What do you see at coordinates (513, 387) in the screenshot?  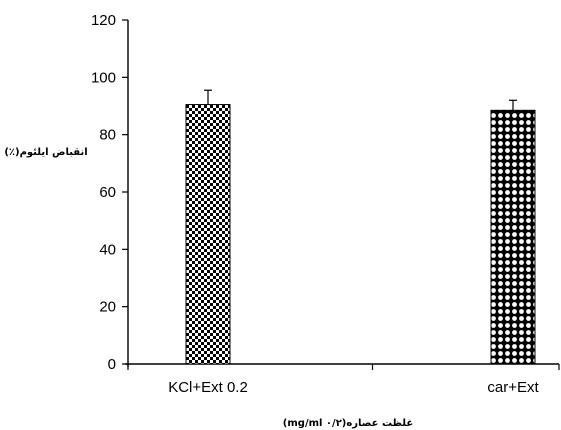 I see `x-tick-label: car+Ext` at bounding box center [513, 387].